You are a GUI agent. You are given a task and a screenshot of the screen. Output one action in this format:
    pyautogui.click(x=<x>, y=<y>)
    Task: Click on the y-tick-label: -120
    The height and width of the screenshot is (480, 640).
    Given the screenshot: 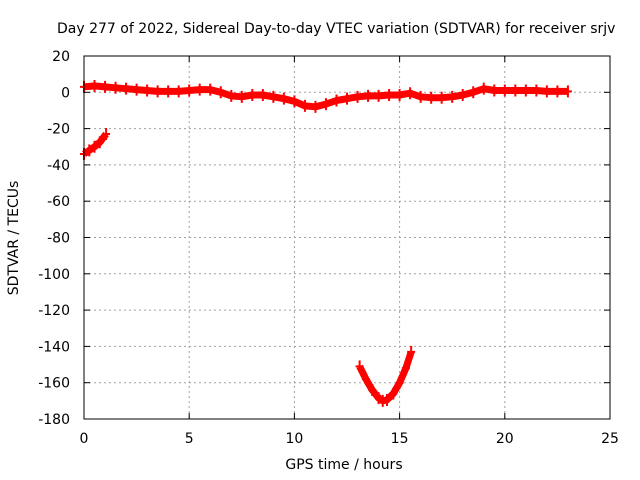 What is the action you would take?
    pyautogui.click(x=54, y=311)
    